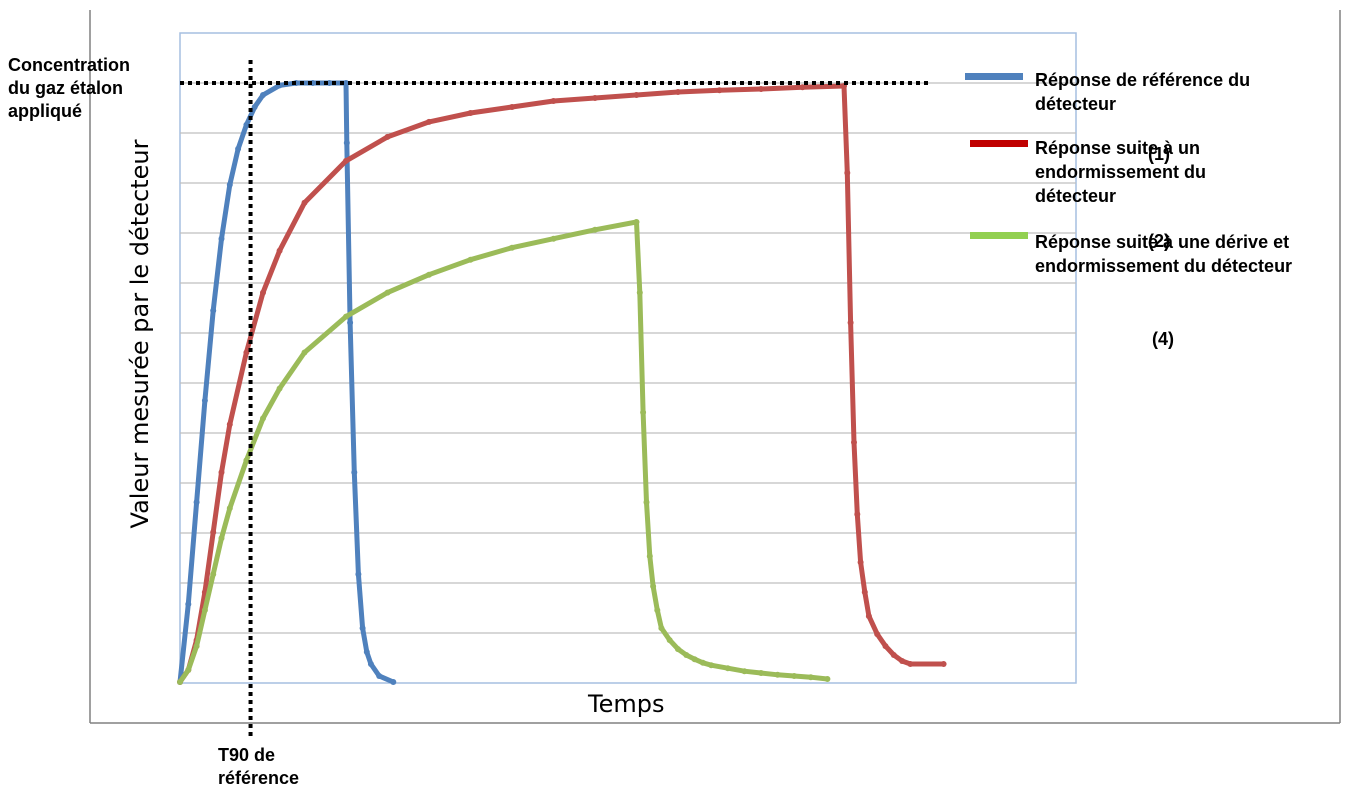 This screenshot has height=790, width=1346. Describe the element at coordinates (1163, 339) in the screenshot. I see `annotation-4: (4)` at that location.